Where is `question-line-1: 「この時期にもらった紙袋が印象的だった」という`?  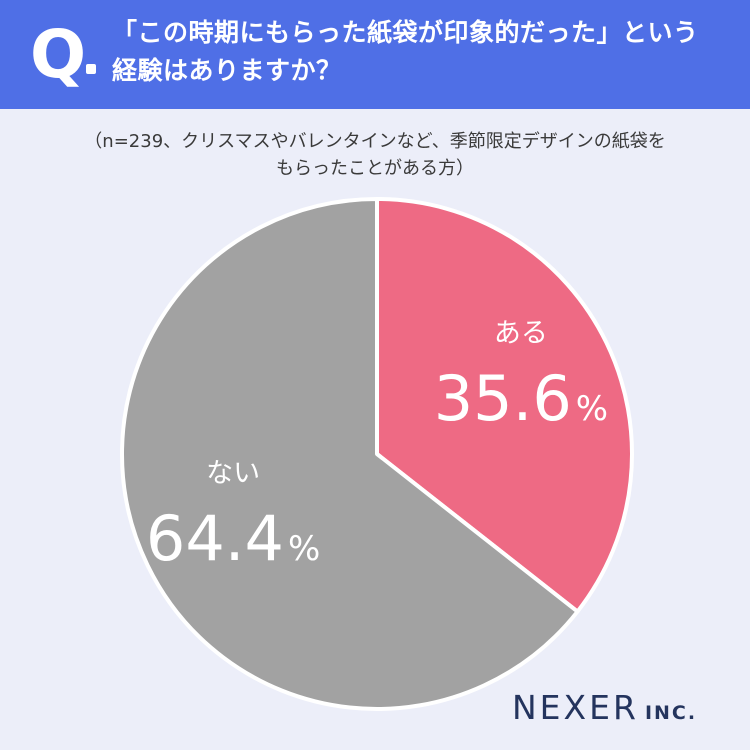
question-line-1: 「この時期にもらった紙袋が印象的だった」という is located at coordinates (405, 32).